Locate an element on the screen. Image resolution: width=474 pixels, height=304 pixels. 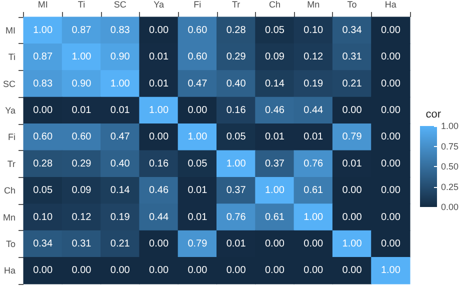
y-tick-label: Ya is located at coordinates (10, 110).